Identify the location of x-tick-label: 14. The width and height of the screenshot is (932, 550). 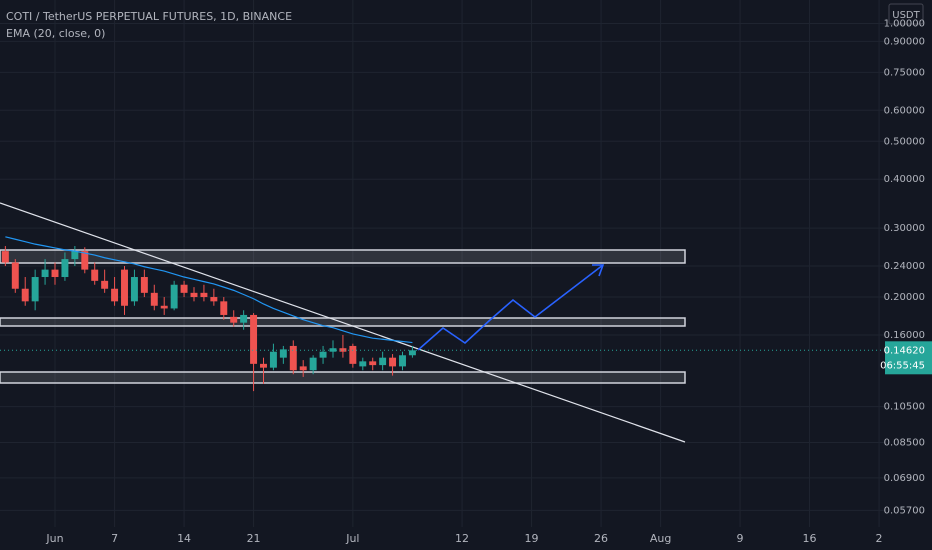
(184, 538).